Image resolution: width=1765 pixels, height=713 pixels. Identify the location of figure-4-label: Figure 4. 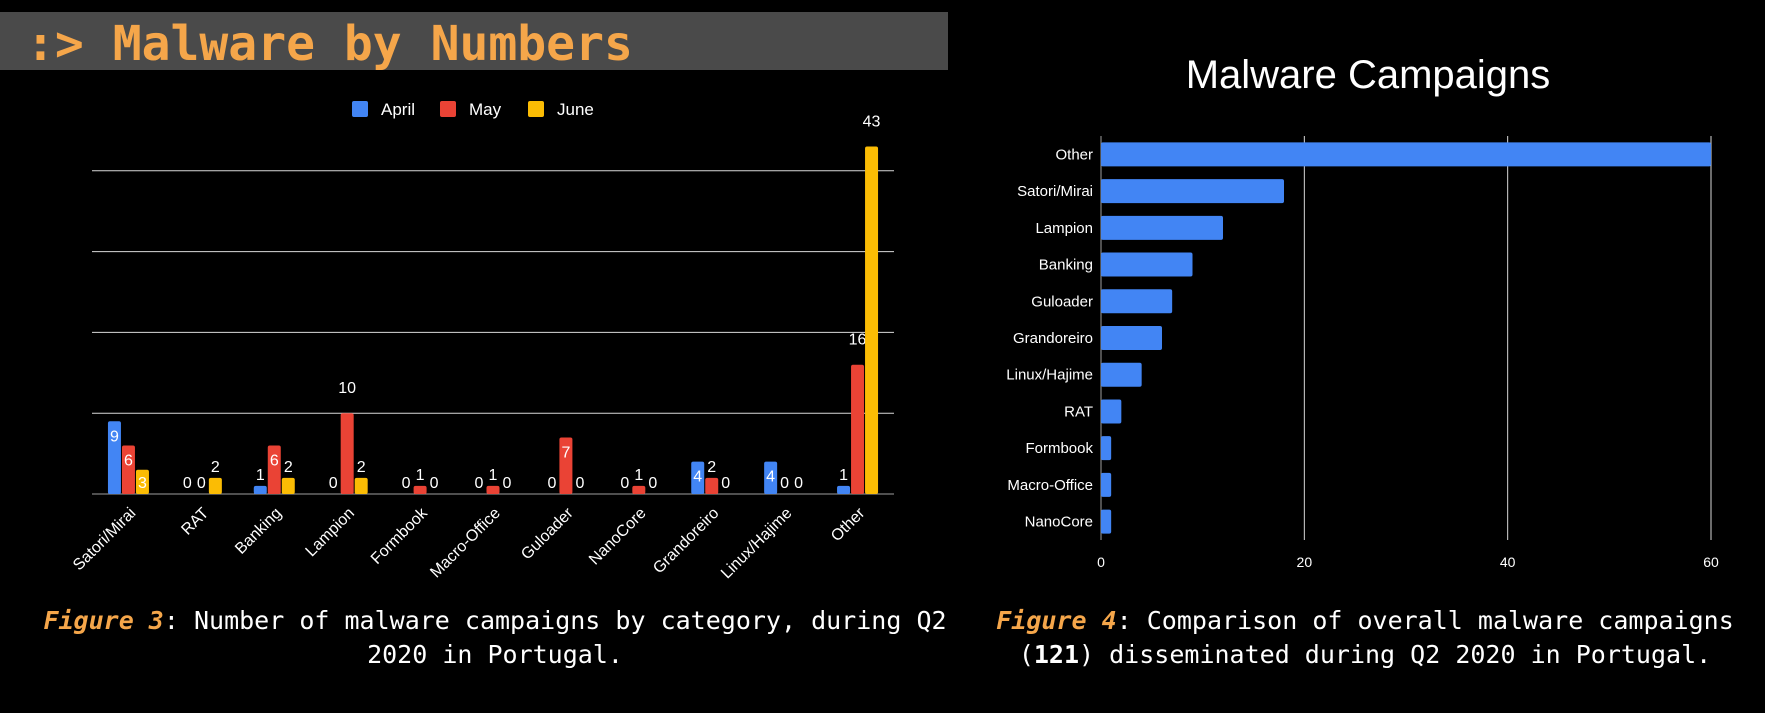
(1056, 620).